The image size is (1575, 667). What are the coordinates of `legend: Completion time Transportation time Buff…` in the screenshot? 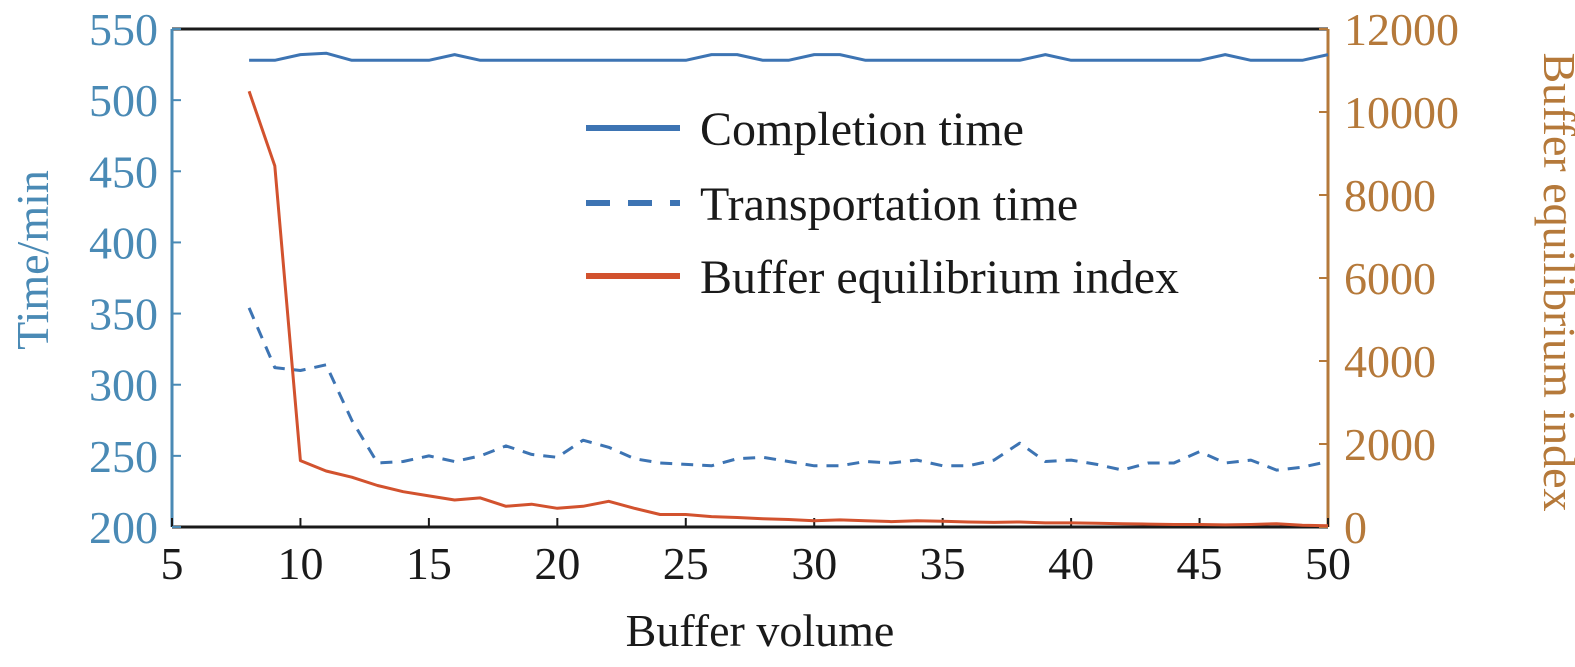 It's located at (882, 203).